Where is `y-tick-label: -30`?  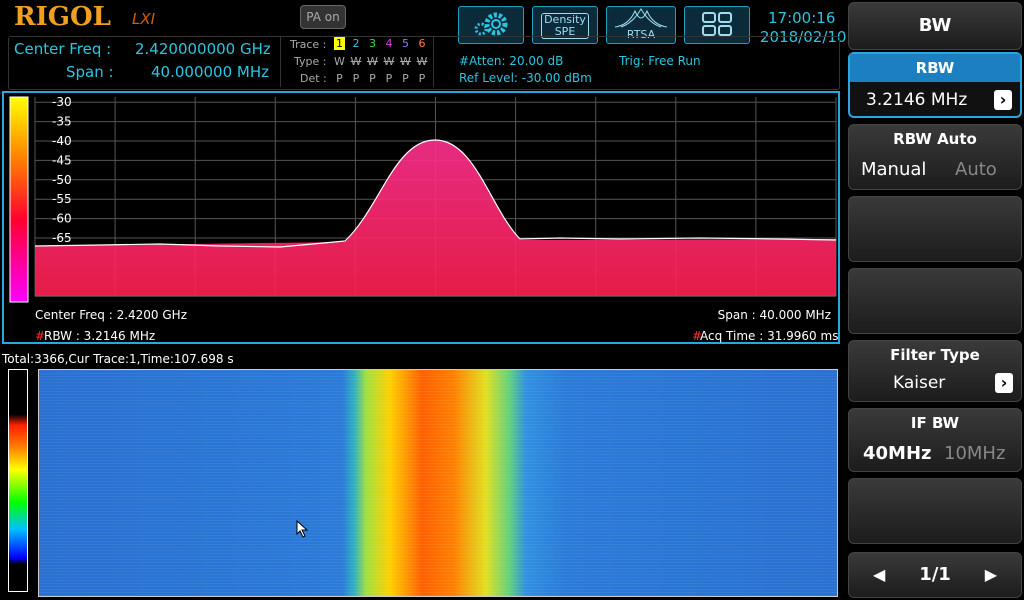
y-tick-label: -30 is located at coordinates (62, 102).